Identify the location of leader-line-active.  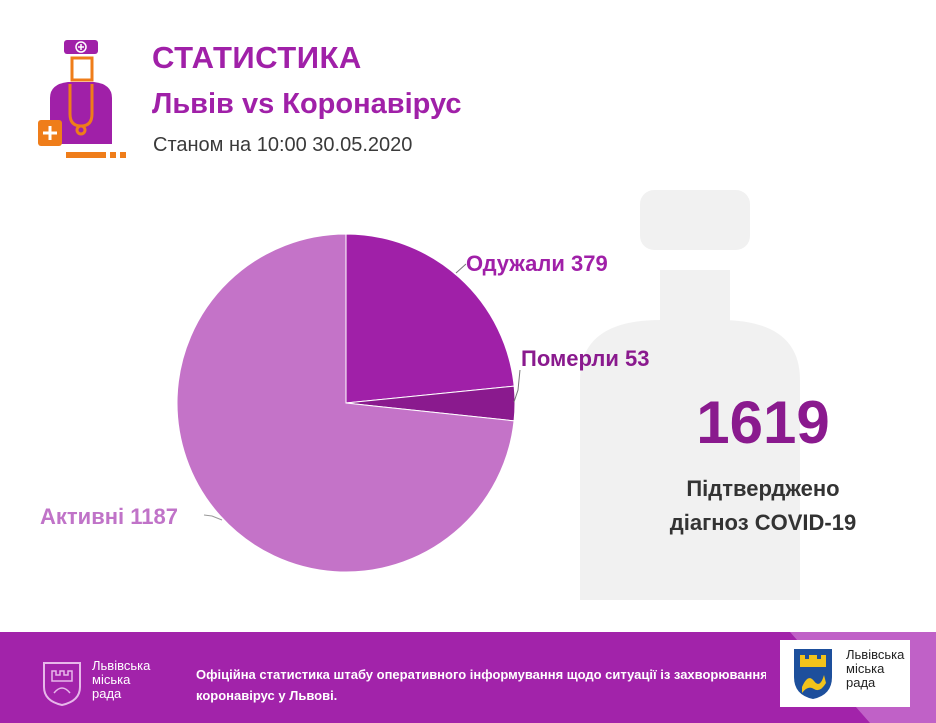
(213, 517).